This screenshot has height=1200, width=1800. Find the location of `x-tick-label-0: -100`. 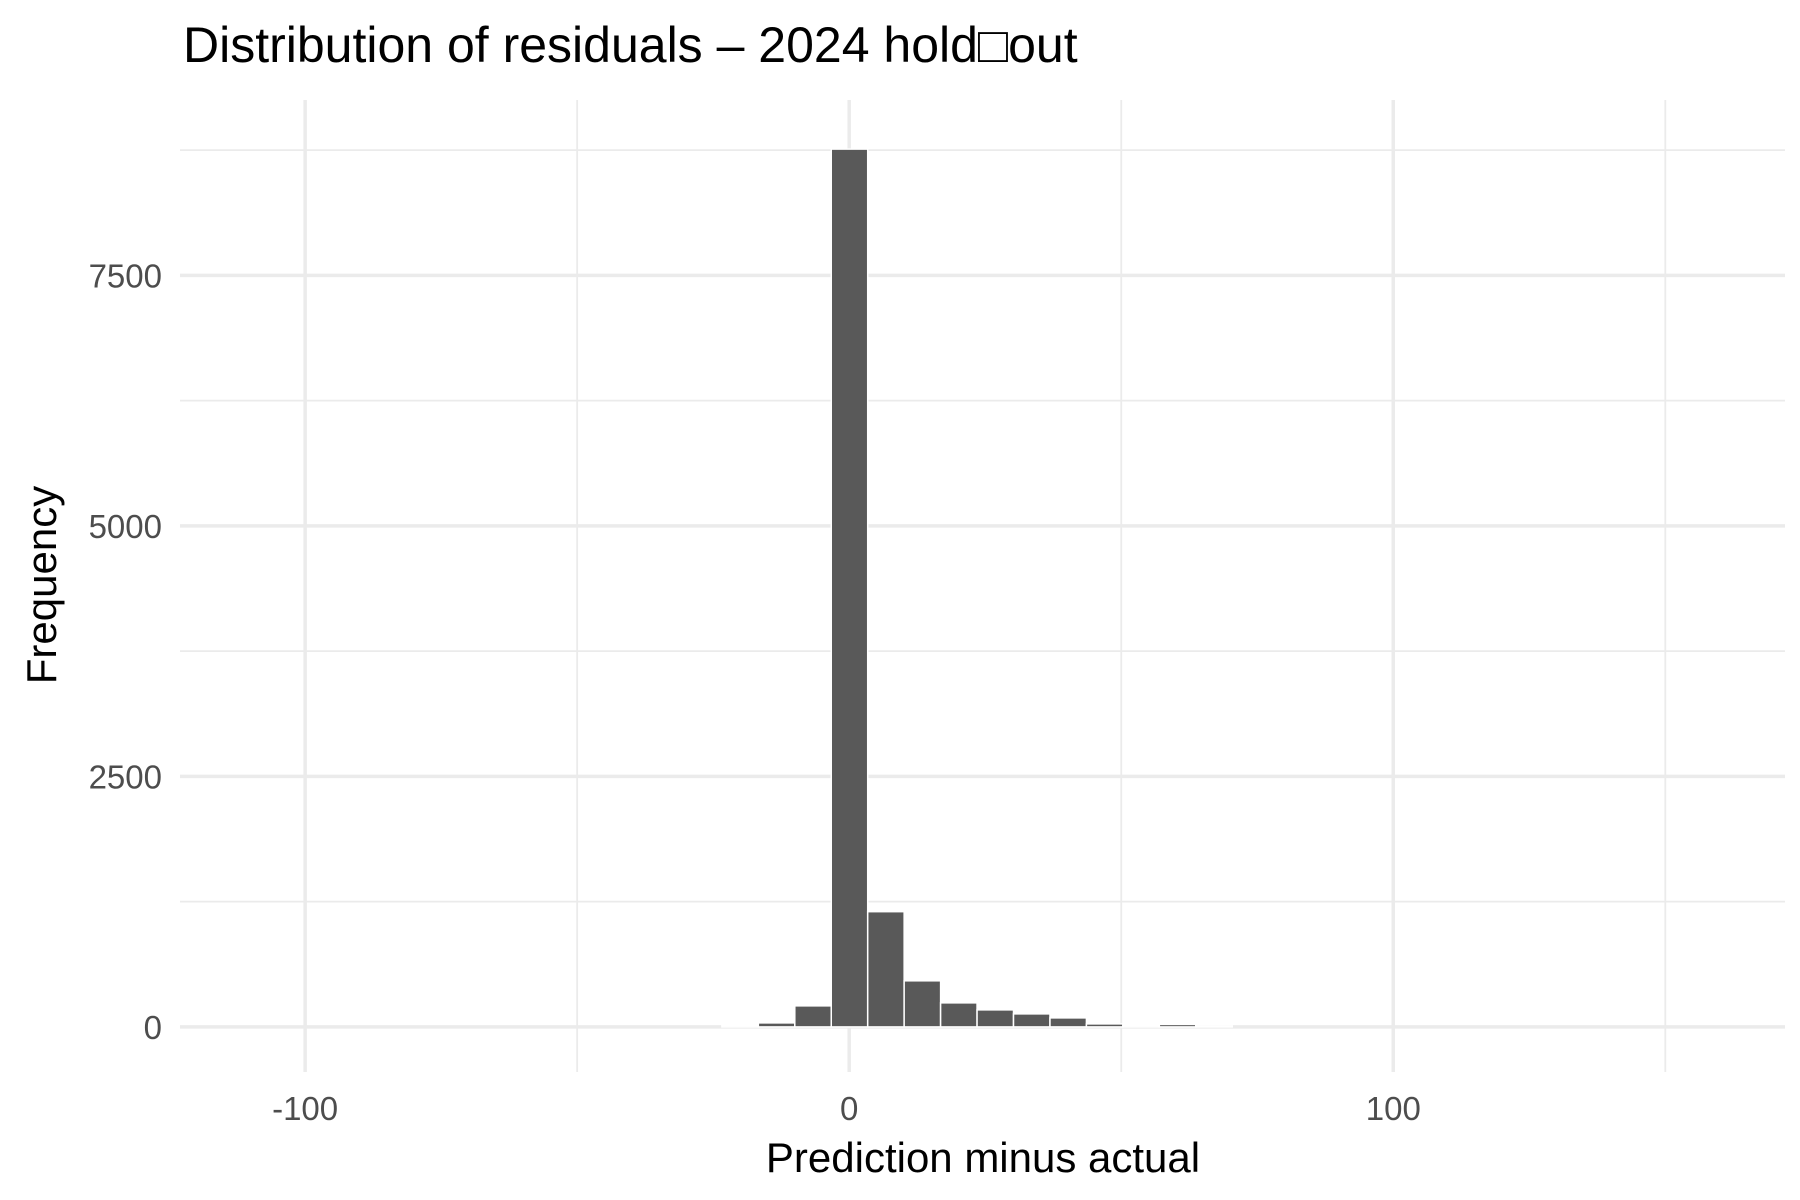

x-tick-label-0: -100 is located at coordinates (305, 1108).